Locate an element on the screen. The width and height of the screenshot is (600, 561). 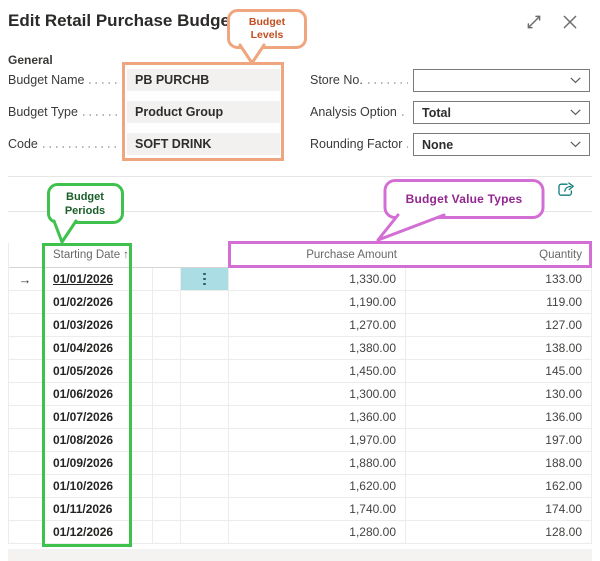
starting-date-cell: 01/12/2026 is located at coordinates (83, 532).